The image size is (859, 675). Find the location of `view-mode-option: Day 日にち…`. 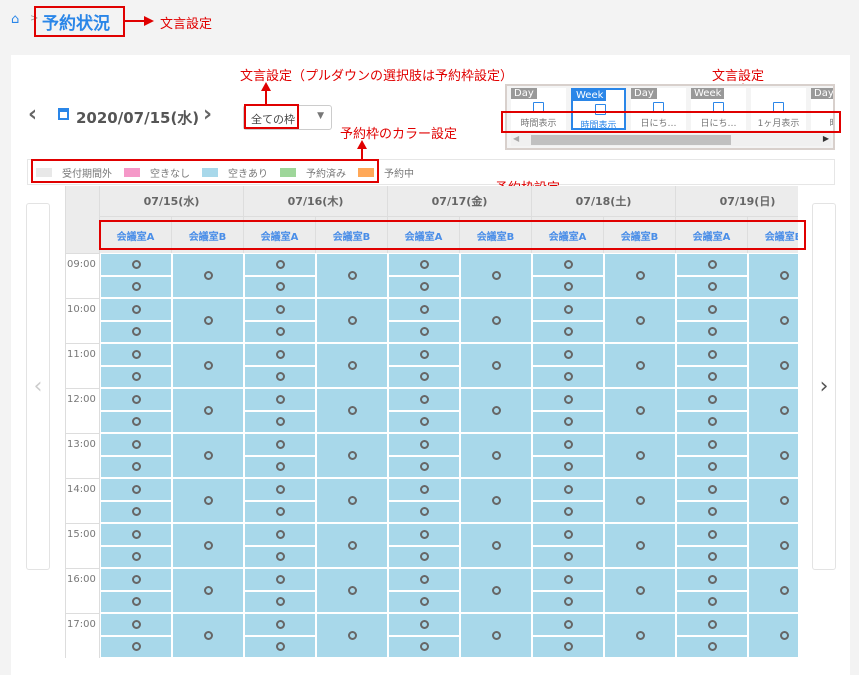

view-mode-option: Day 日にち… is located at coordinates (658, 109).